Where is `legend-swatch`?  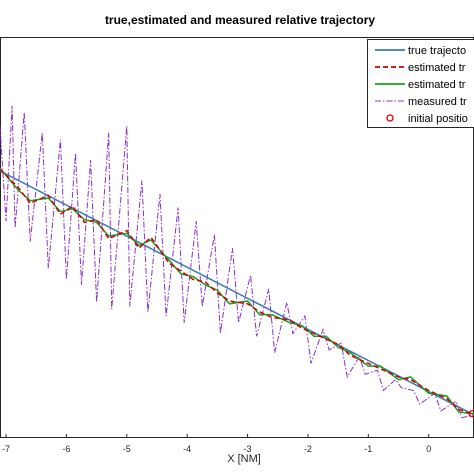
legend-swatch is located at coordinates (390, 118).